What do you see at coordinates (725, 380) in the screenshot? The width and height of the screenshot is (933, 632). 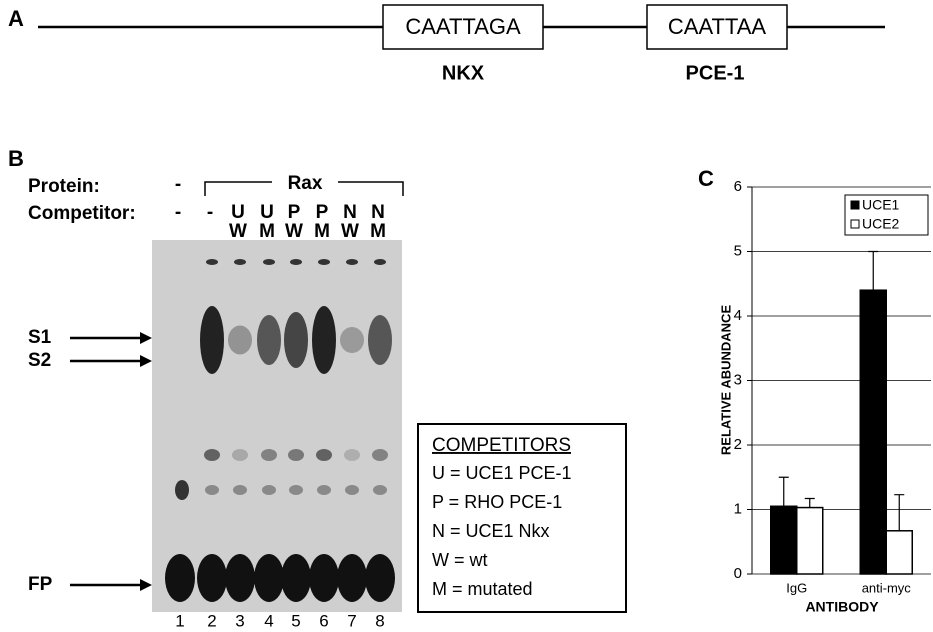 I see `y-axis-title: RELATIVE ABUNDANCE` at bounding box center [725, 380].